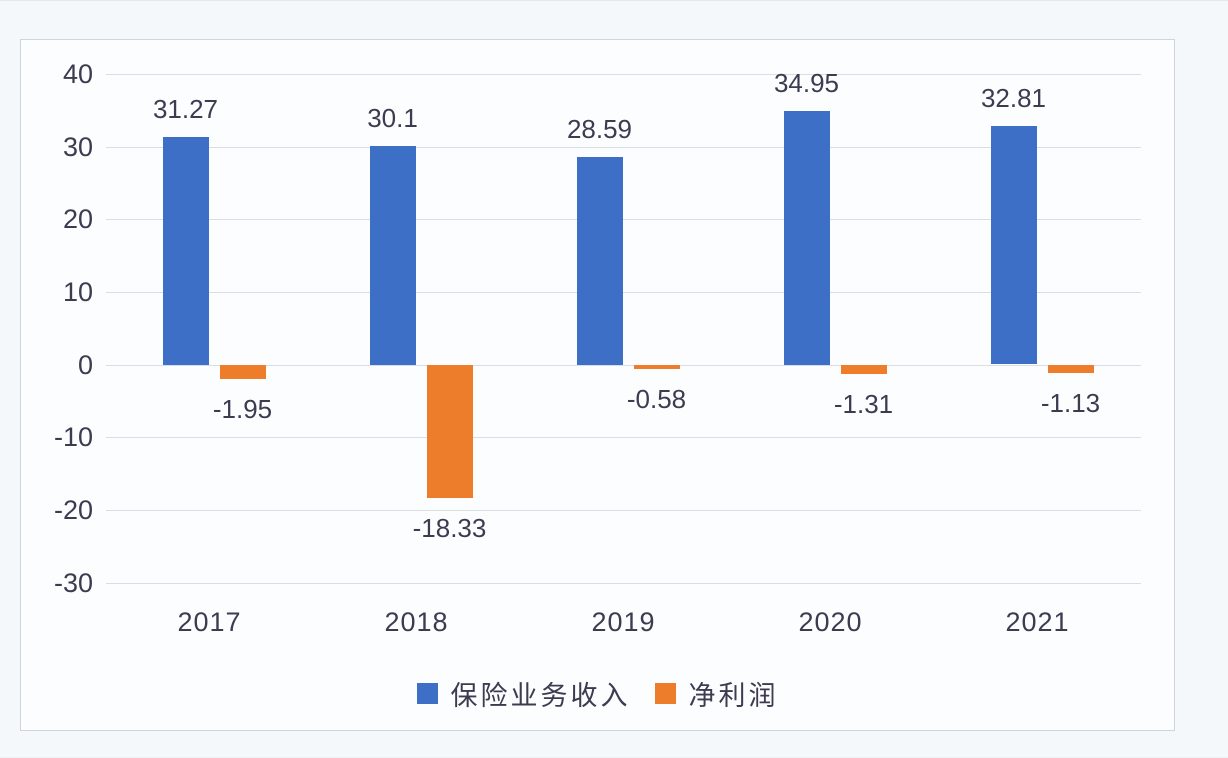  What do you see at coordinates (806, 237) in the screenshot?
I see `bar-insurance-income-2020` at bounding box center [806, 237].